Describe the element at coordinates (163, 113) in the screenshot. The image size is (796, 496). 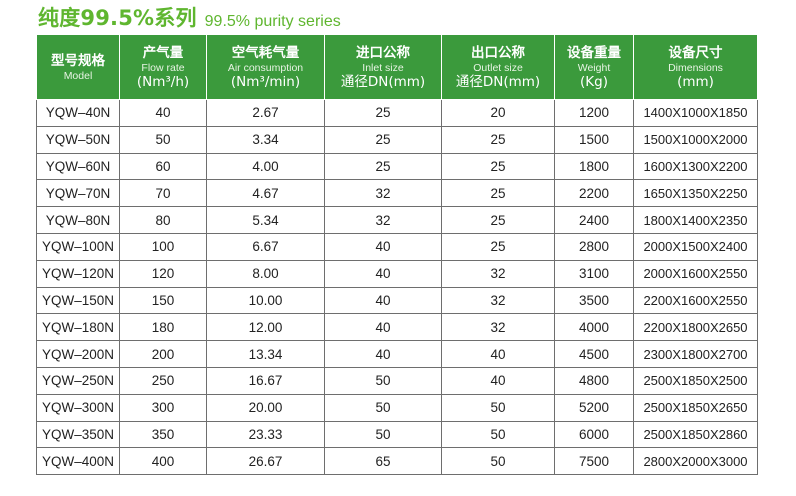
I see `cell-flow-rate: 40` at that location.